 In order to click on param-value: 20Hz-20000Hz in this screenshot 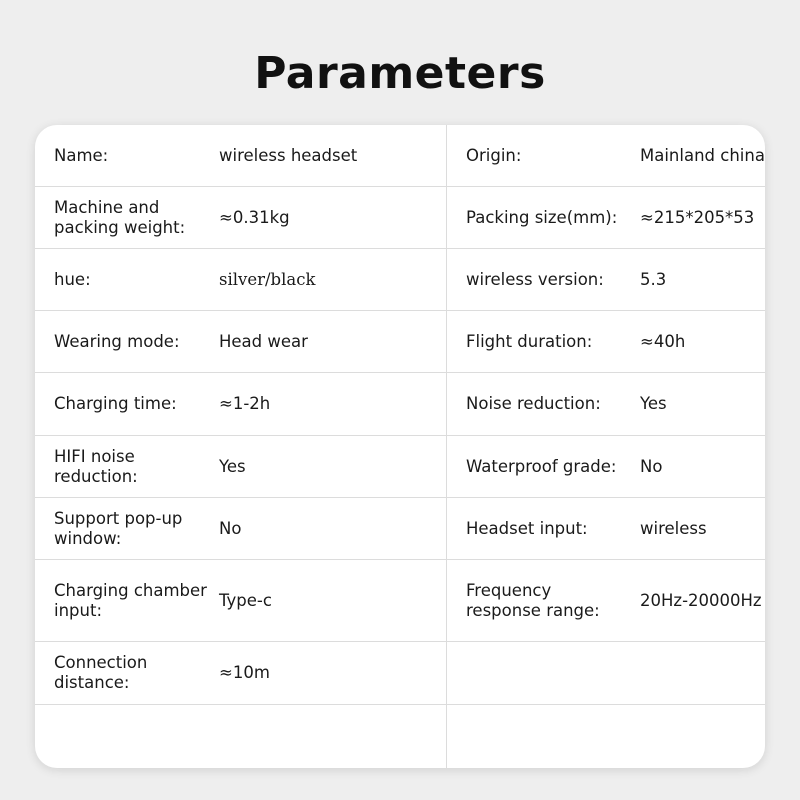, I will do `click(701, 600)`.